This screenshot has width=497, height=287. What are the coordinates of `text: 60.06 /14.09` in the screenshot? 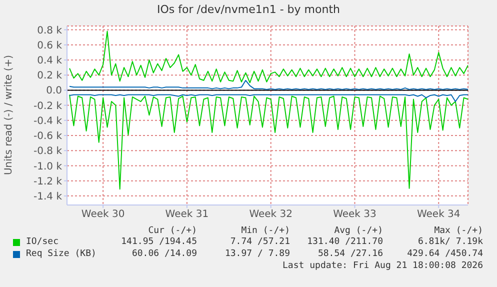 It's located at (164, 254).